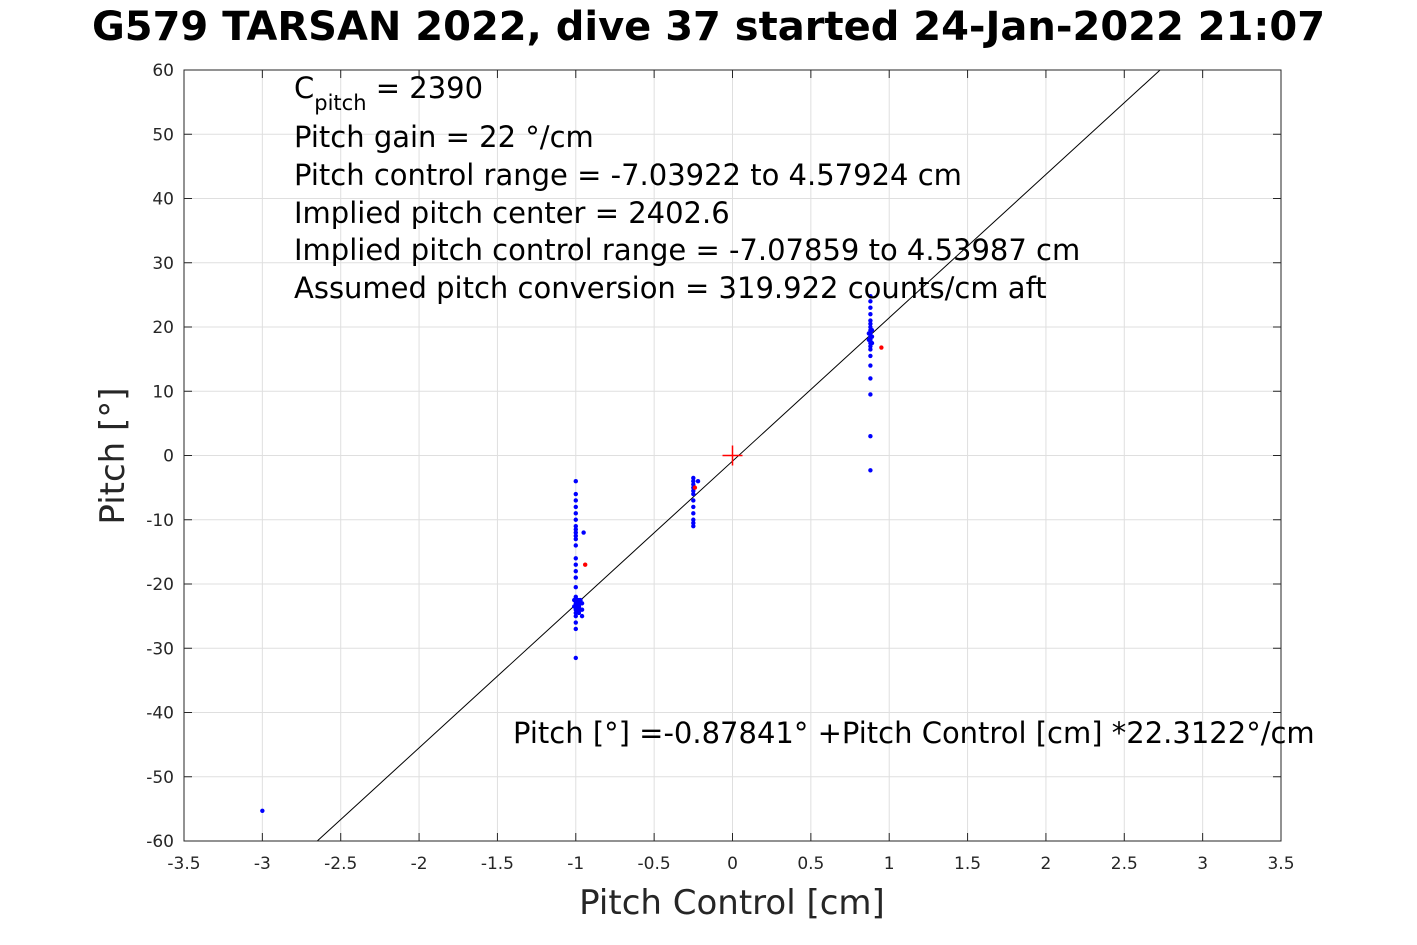  What do you see at coordinates (889, 864) in the screenshot?
I see `x-tick-label: 1` at bounding box center [889, 864].